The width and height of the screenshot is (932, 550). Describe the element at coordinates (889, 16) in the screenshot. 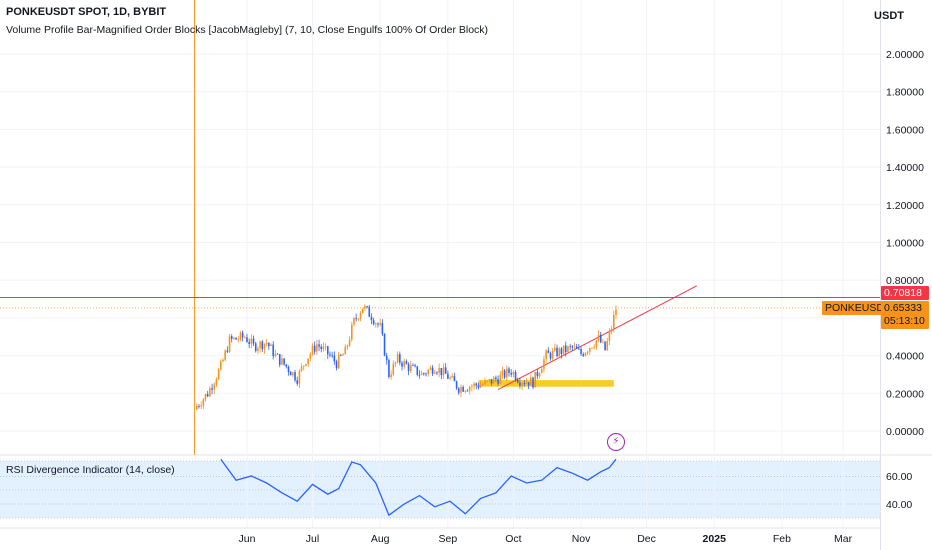

I see `currency-label: USDT` at that location.